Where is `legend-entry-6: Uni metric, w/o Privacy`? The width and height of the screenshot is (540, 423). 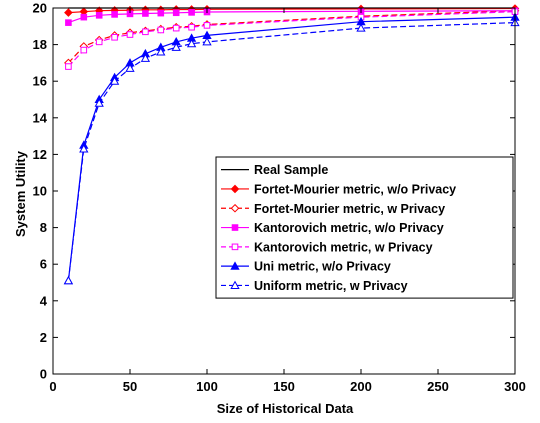
legend-entry-6: Uni metric, w/o Privacy is located at coordinates (306, 267).